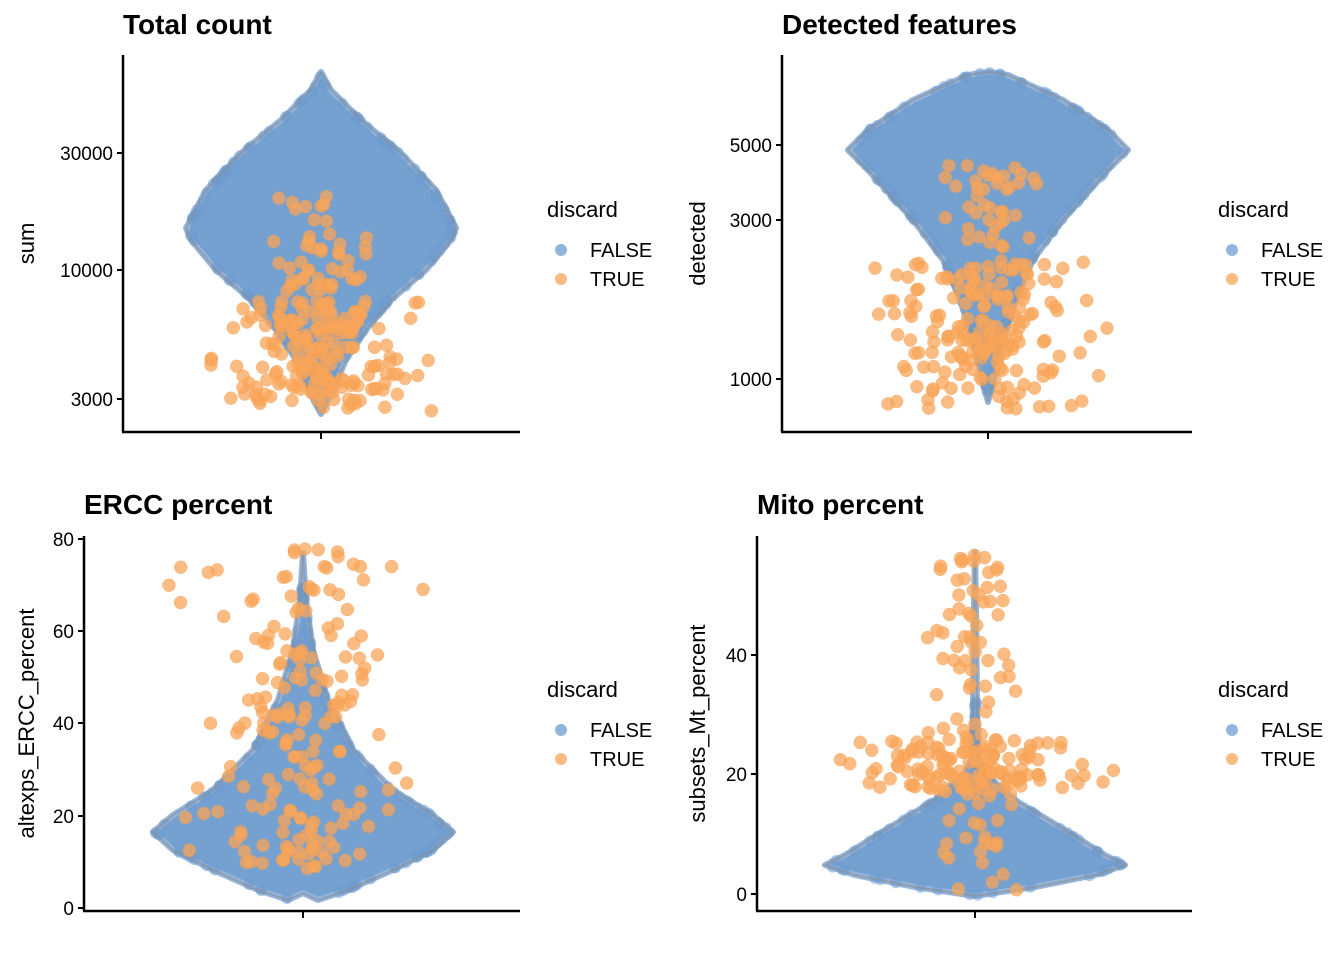  Describe the element at coordinates (751, 146) in the screenshot. I see `y-tick-label: 5000` at that location.